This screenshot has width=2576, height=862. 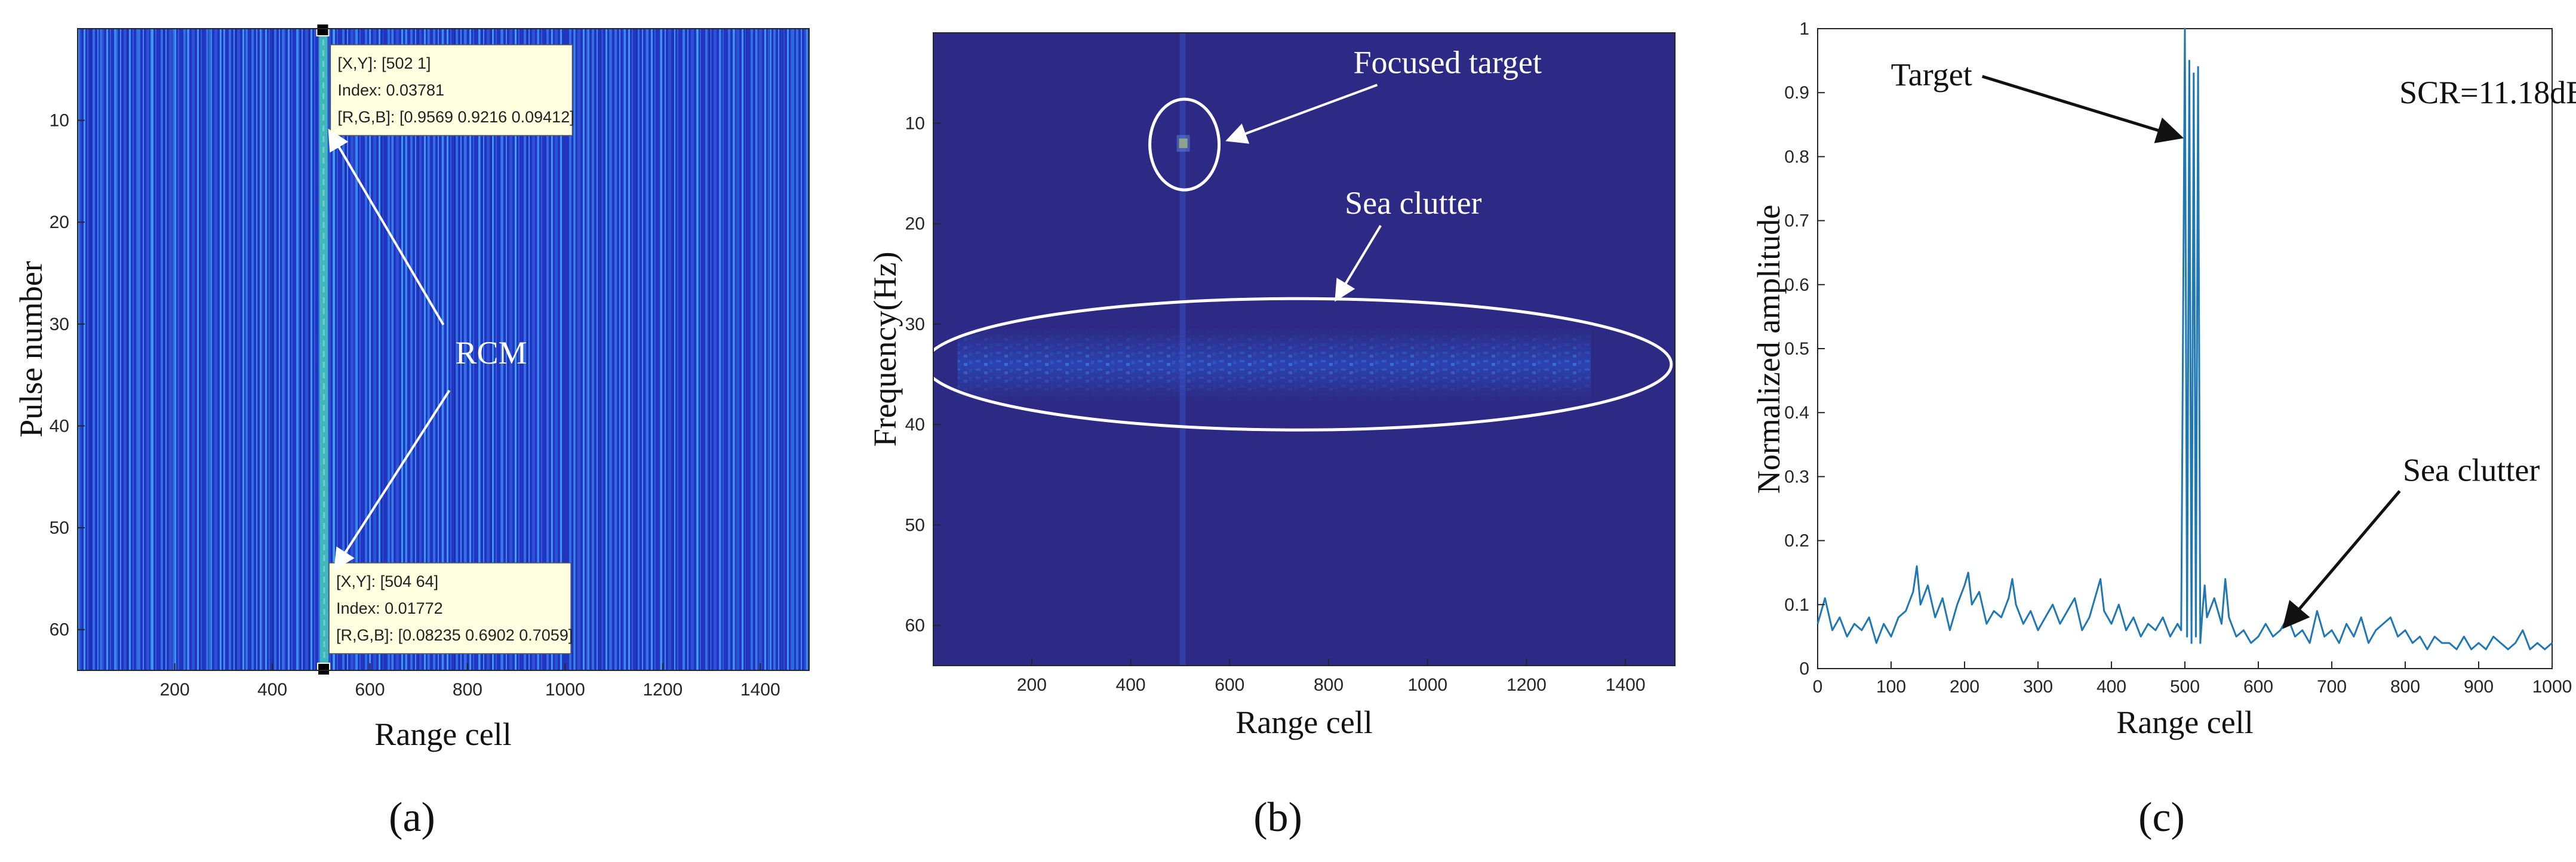 What do you see at coordinates (2161, 818) in the screenshot?
I see `c-panel-label: (c)` at bounding box center [2161, 818].